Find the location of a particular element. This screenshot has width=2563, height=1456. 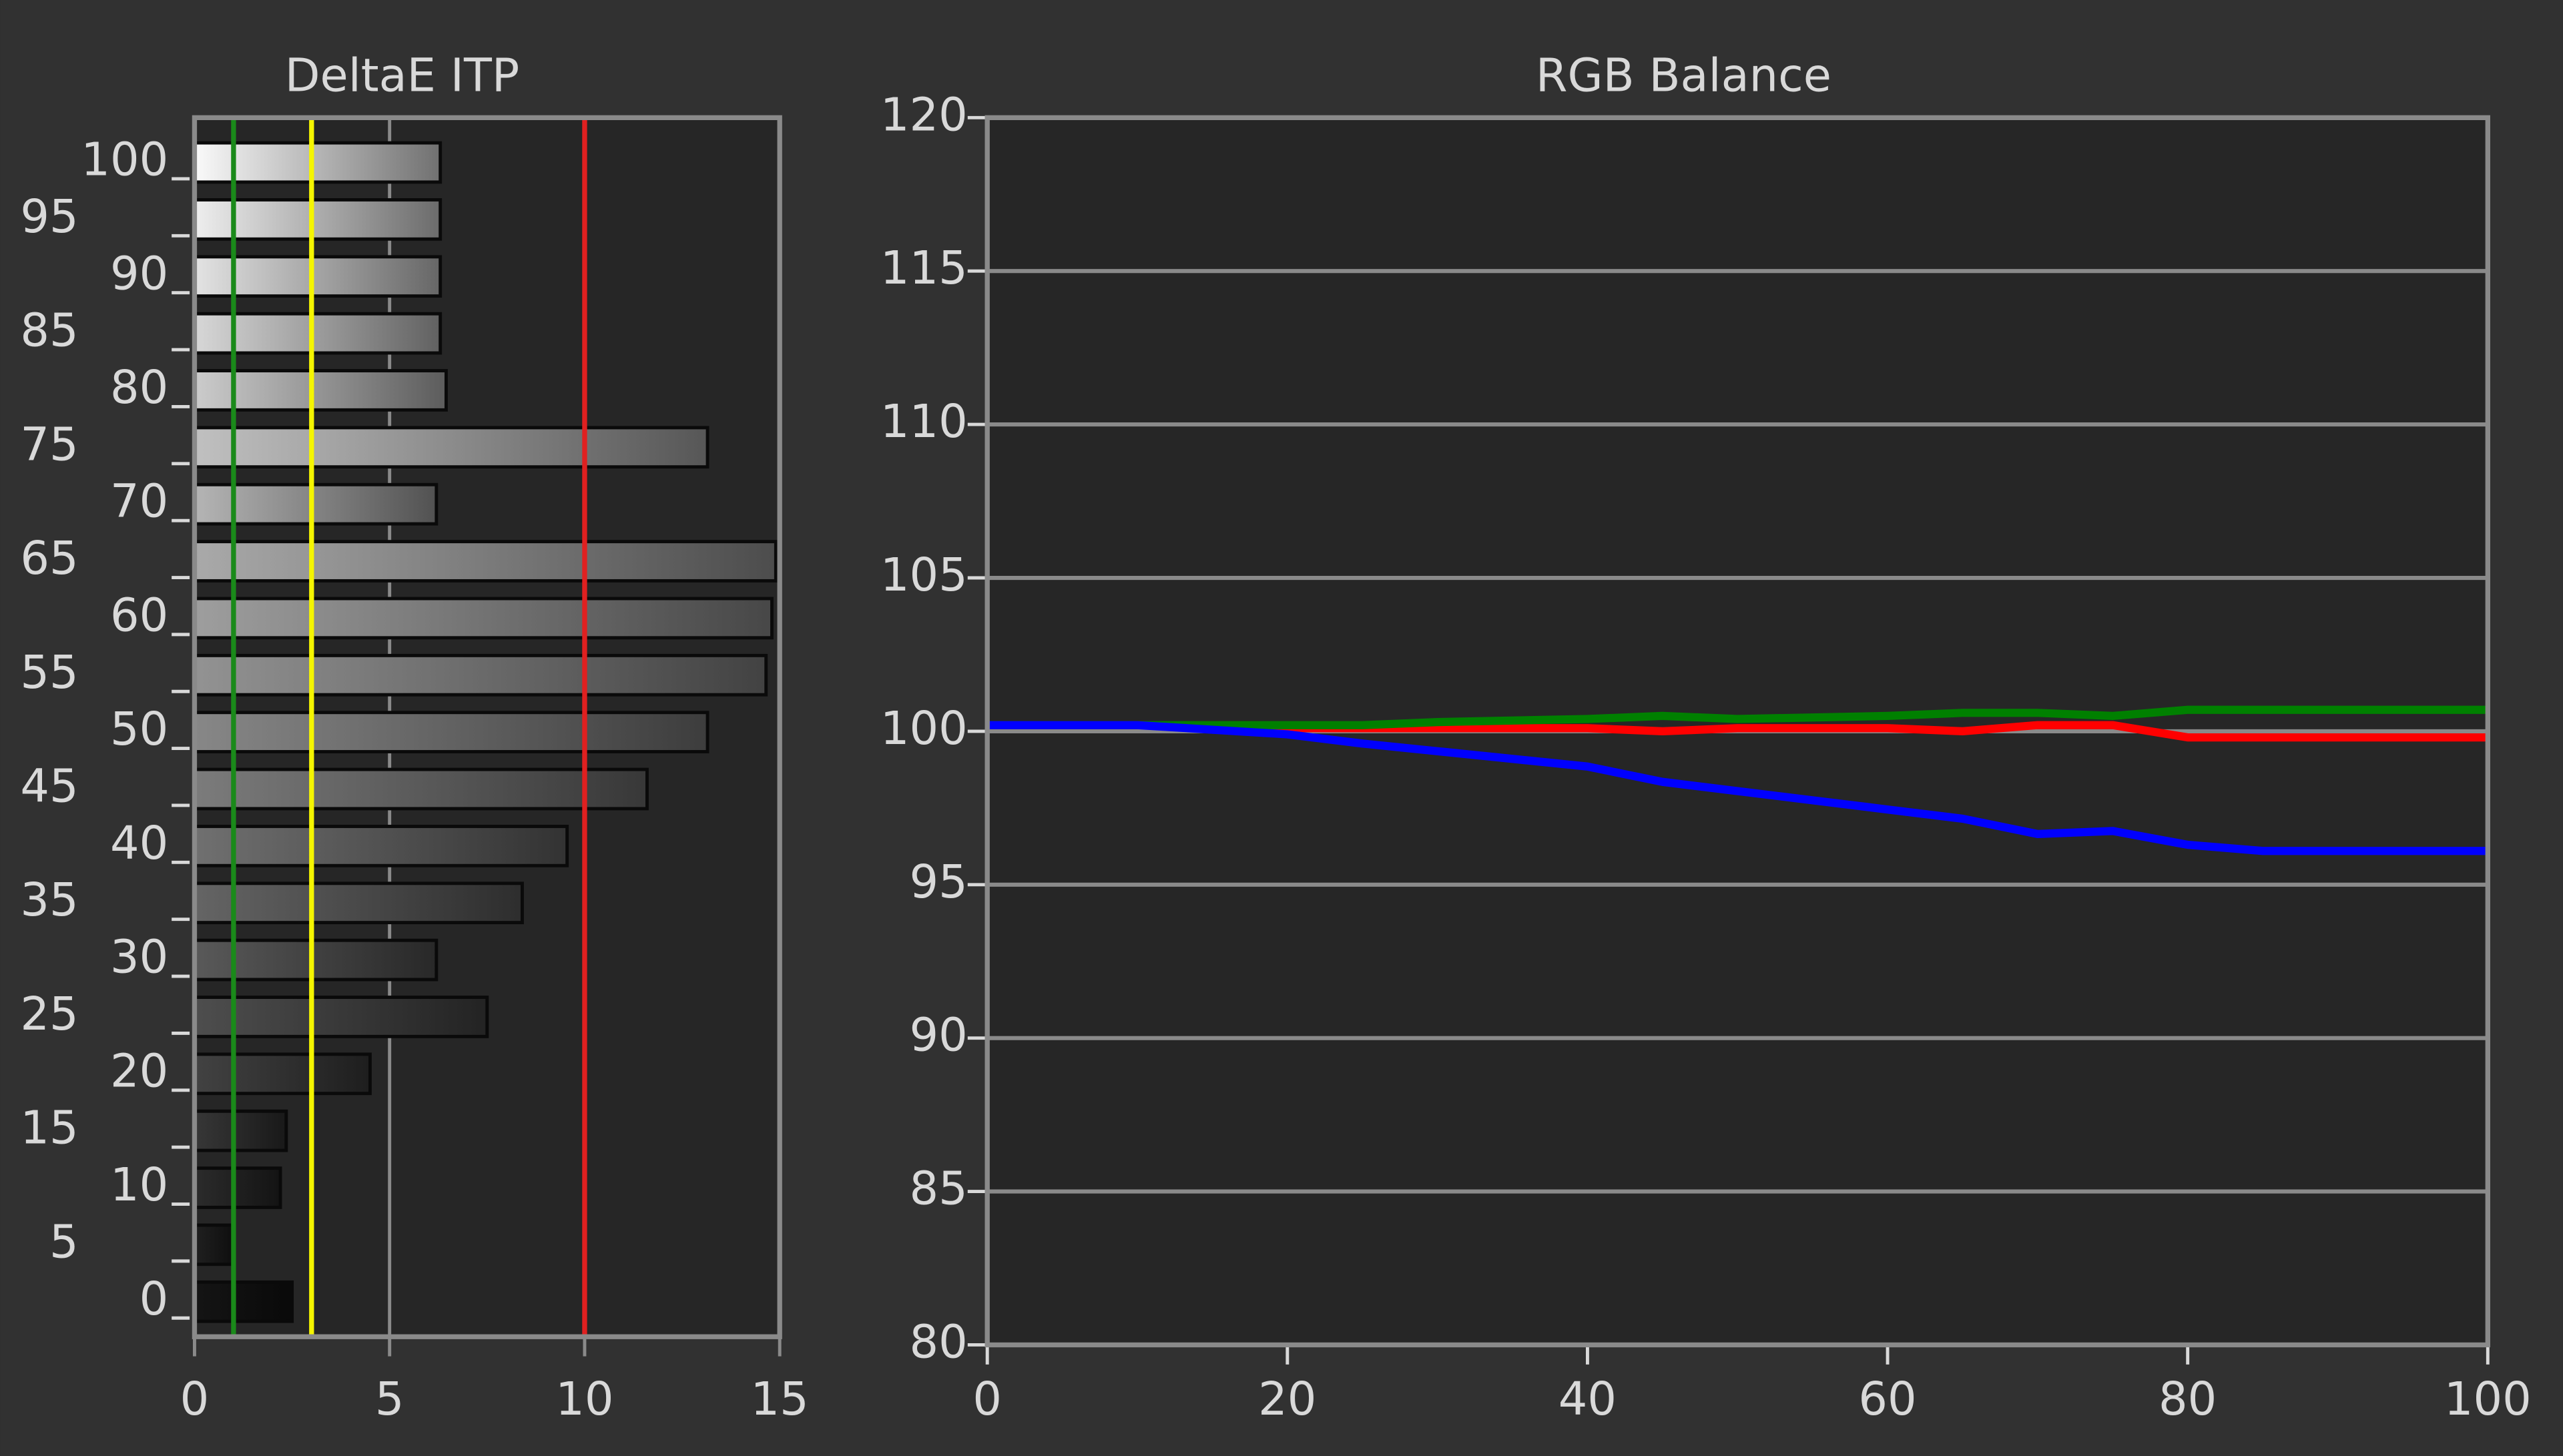

chart-title: RGB Balance is located at coordinates (1683, 76).